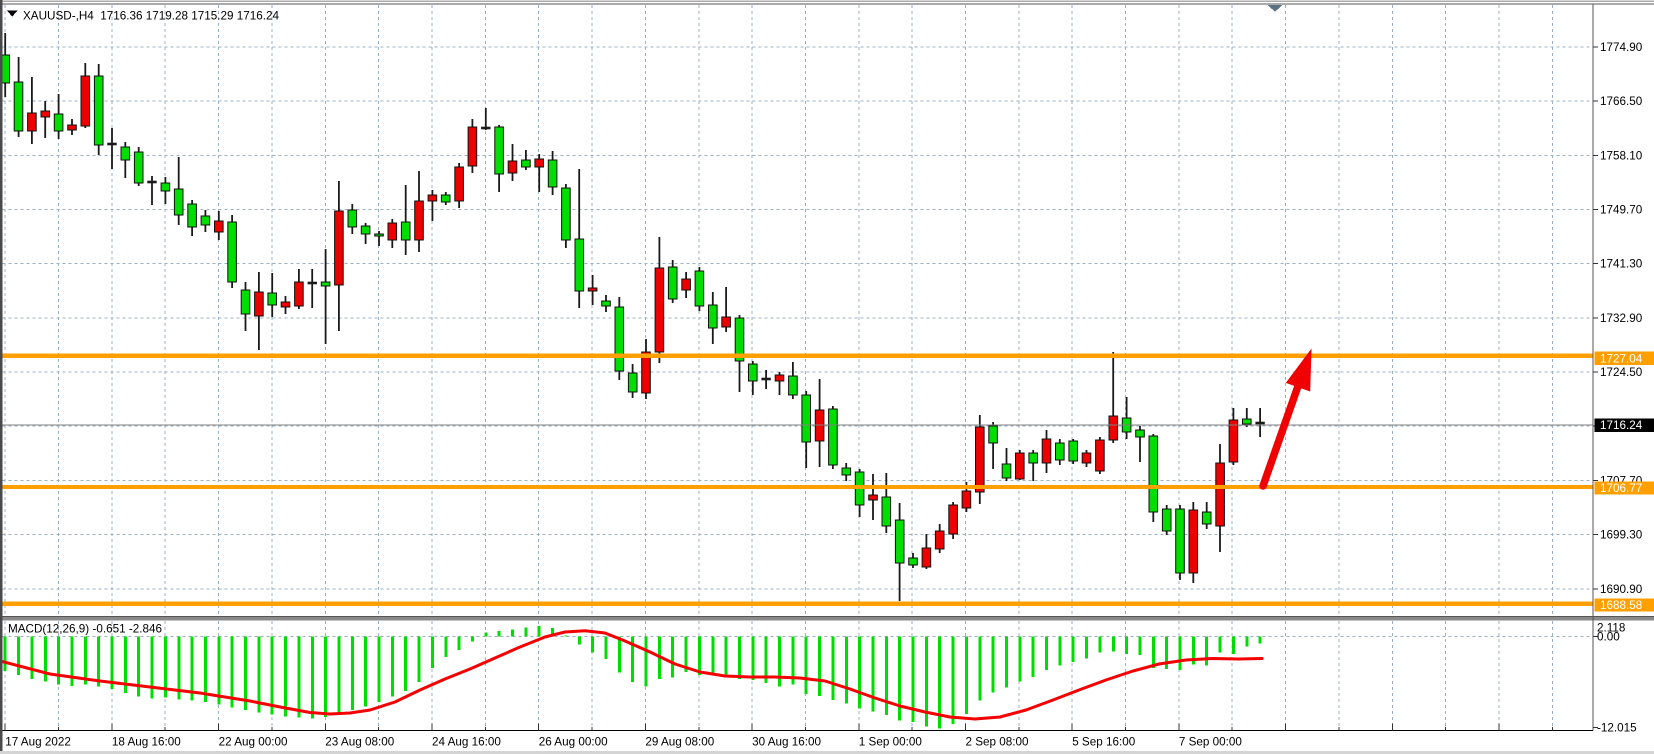 This screenshot has width=1654, height=754. I want to click on svg-text: 1688.58, so click(1621, 605).